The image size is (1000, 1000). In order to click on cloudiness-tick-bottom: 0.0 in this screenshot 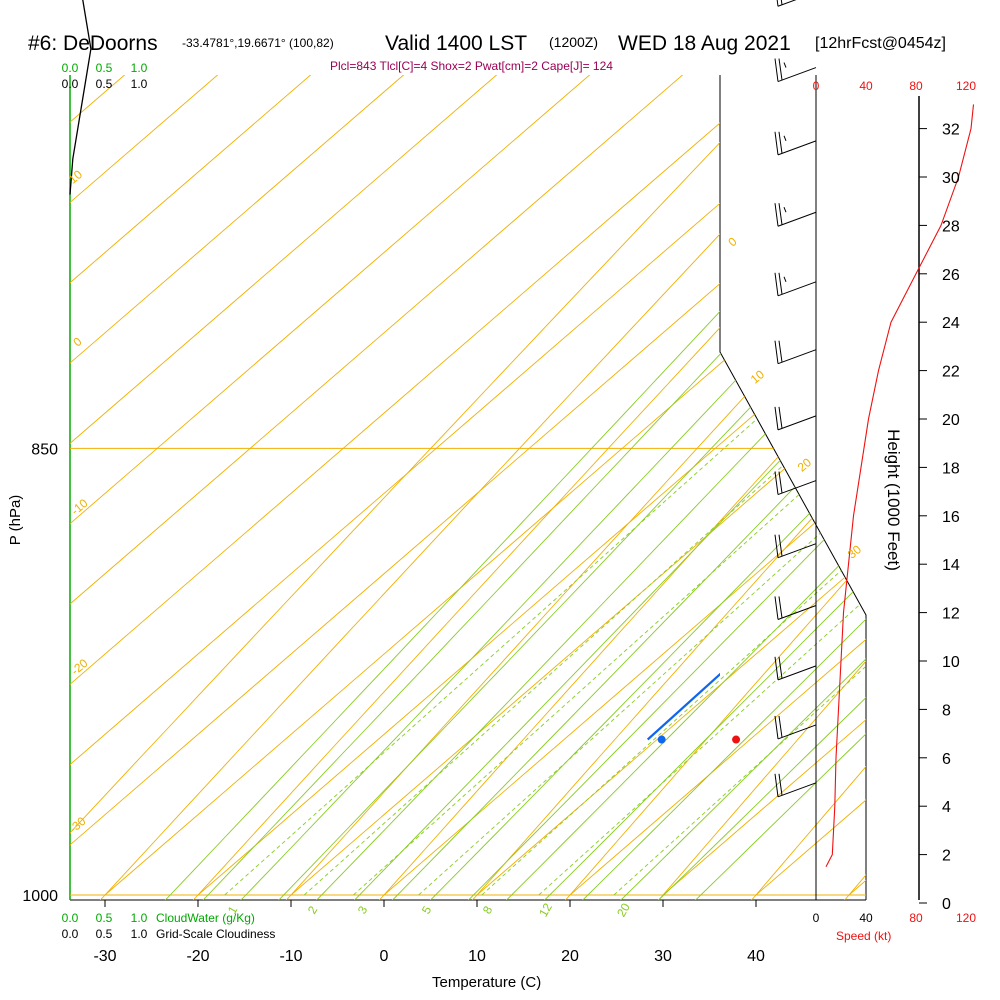, I will do `click(70, 934)`.